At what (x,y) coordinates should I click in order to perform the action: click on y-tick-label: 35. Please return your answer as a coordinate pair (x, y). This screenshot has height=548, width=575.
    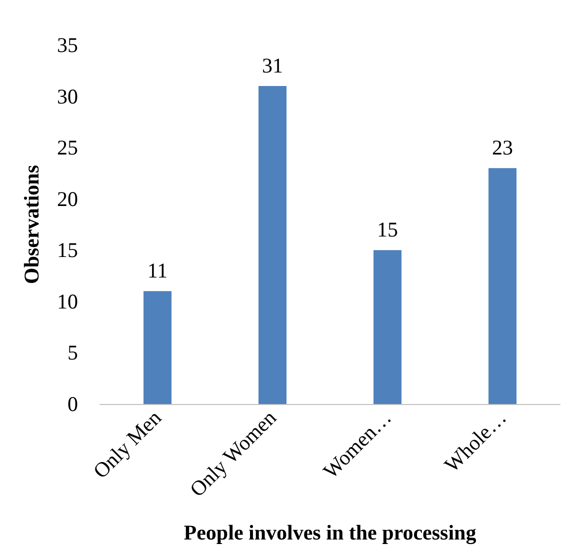
    Looking at the image, I should click on (67, 45).